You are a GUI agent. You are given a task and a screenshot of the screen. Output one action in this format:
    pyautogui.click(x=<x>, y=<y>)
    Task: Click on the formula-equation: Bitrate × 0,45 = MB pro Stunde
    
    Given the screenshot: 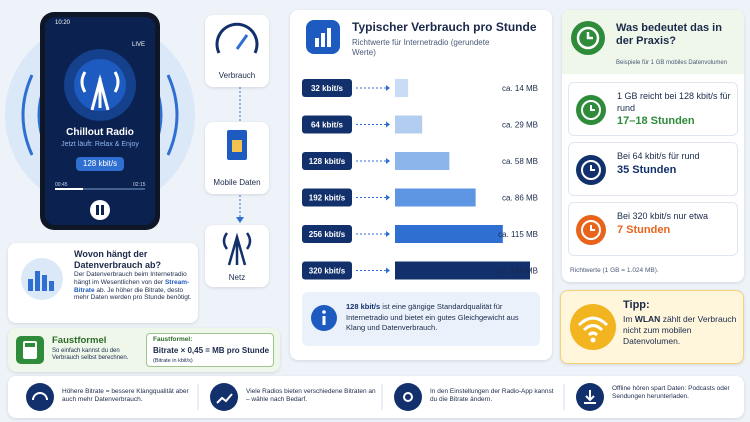 What is the action you would take?
    pyautogui.click(x=211, y=350)
    